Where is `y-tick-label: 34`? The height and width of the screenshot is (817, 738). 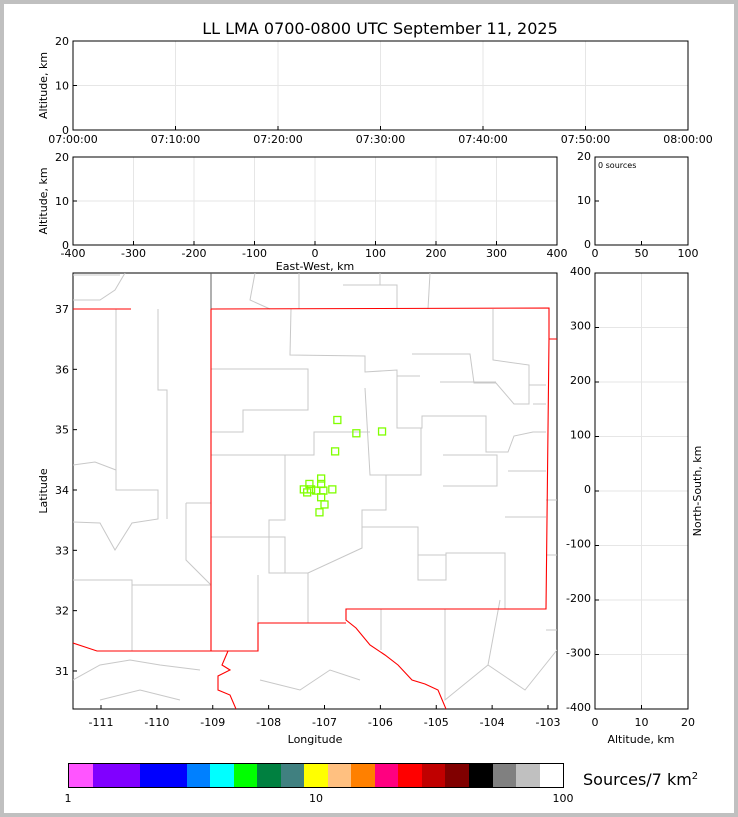
y-tick-label: 34 is located at coordinates (62, 490).